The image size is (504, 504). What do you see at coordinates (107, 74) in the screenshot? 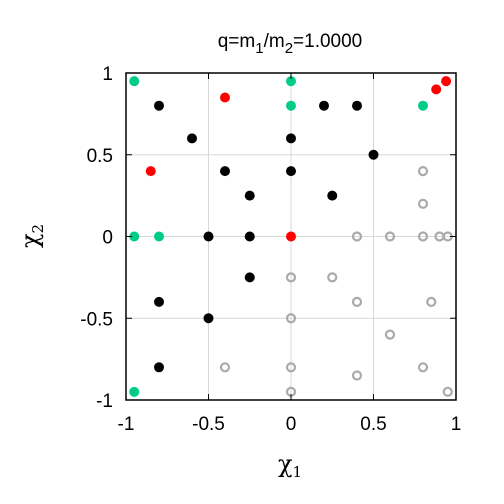
I see `y-tick-label: 1` at bounding box center [107, 74].